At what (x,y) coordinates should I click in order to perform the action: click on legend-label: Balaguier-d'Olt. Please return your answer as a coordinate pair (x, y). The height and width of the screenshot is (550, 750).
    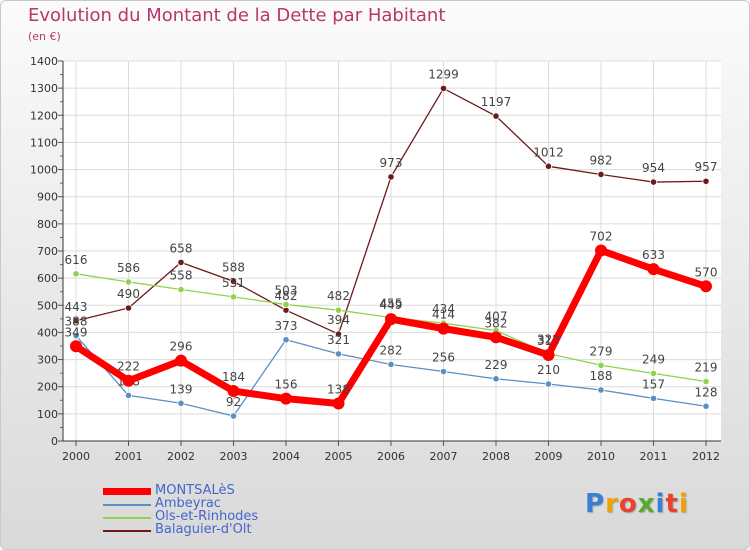
    Looking at the image, I should click on (203, 529).